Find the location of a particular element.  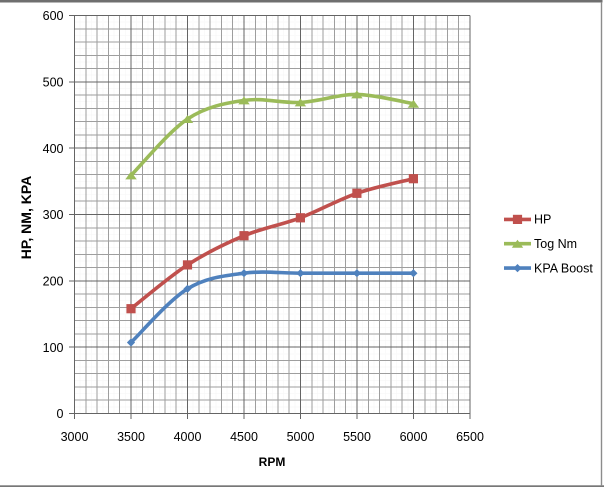

svg-text: 4500 is located at coordinates (244, 437).